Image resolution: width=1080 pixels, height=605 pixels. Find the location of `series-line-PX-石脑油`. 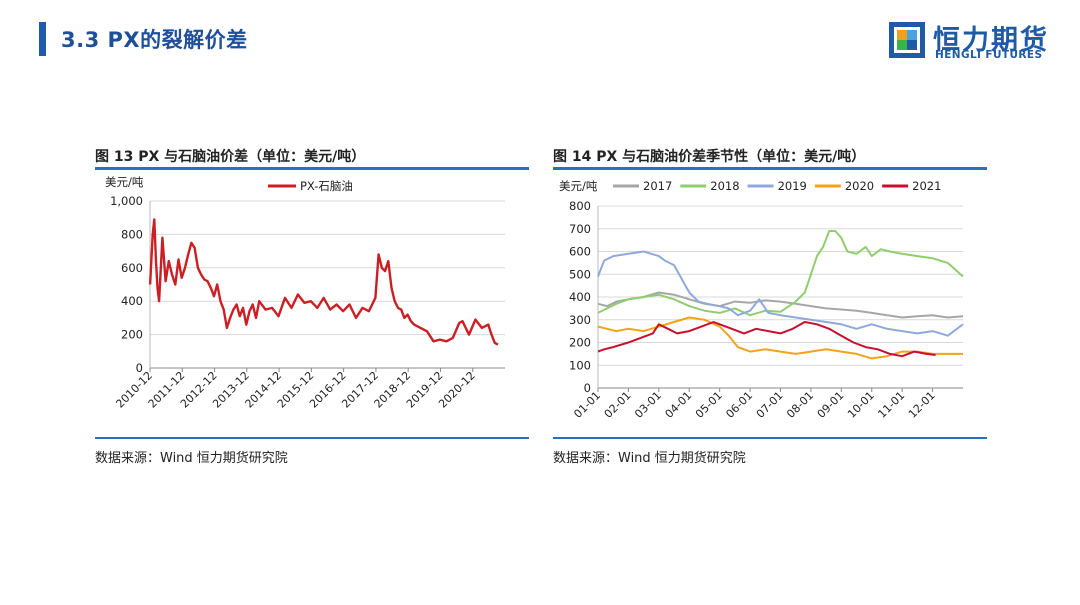

series-line-PX-石脑油 is located at coordinates (323, 282).